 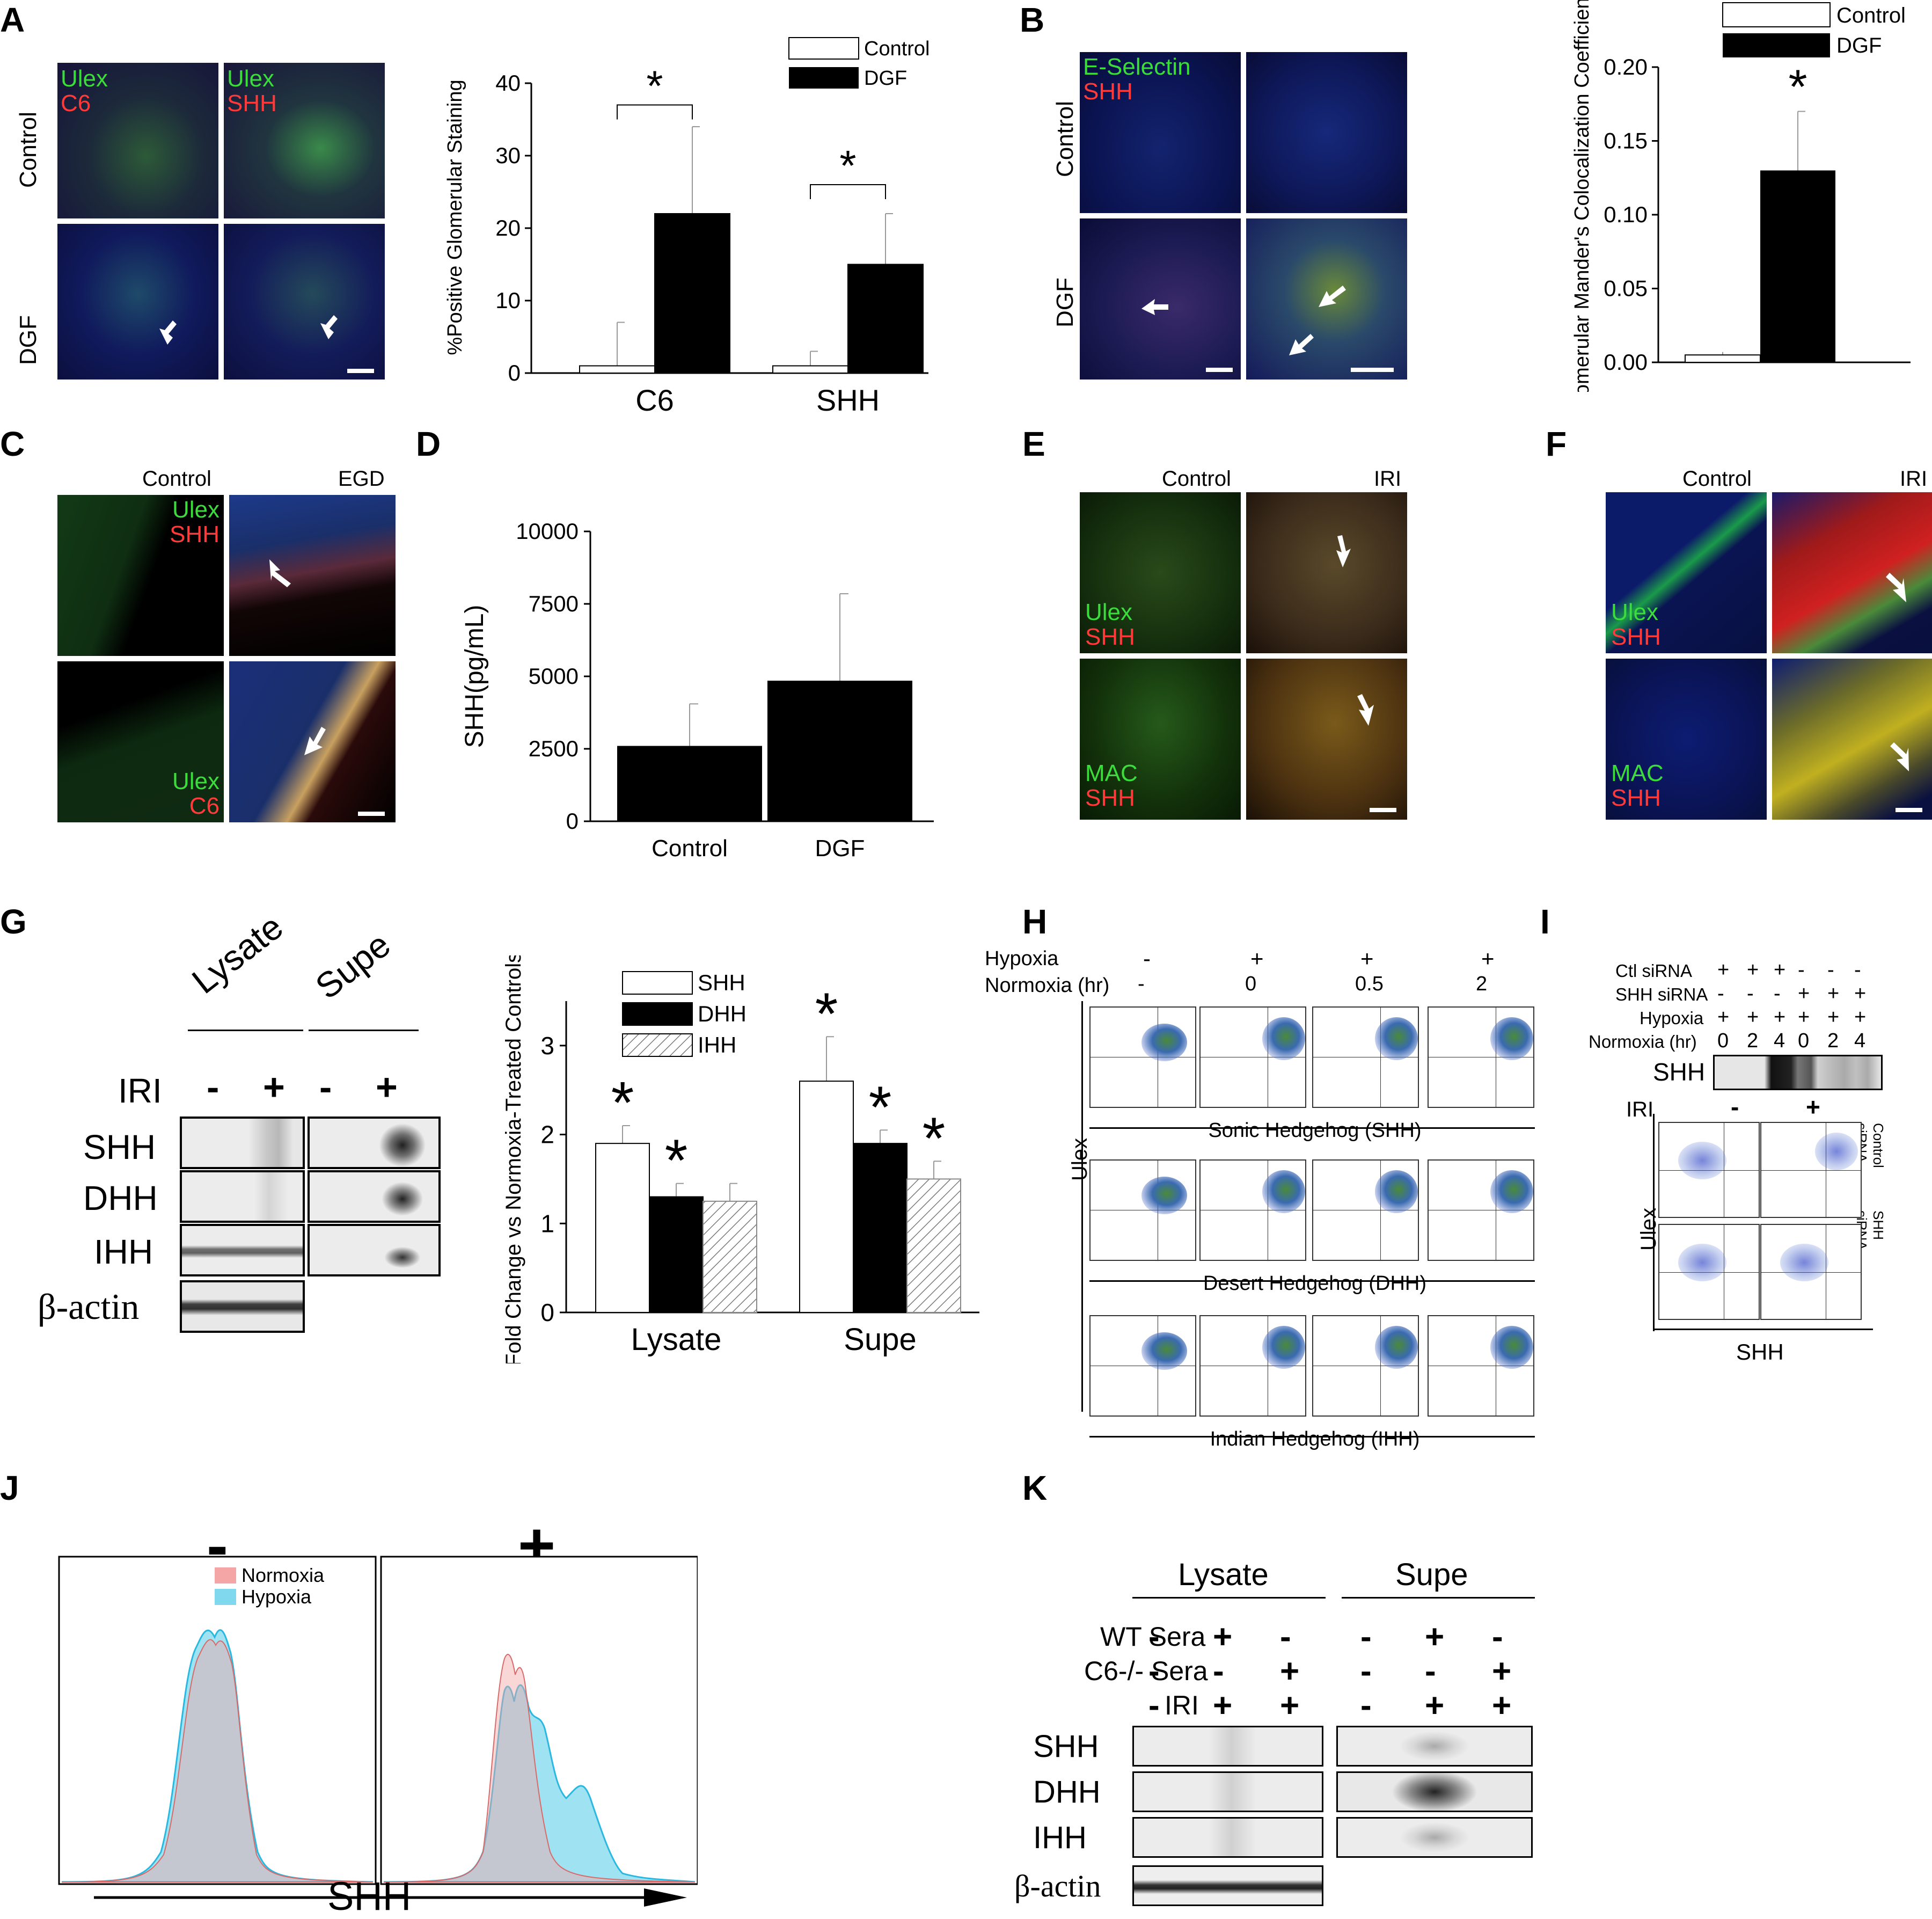 I want to click on y-tick-label: 30, so click(x=508, y=155).